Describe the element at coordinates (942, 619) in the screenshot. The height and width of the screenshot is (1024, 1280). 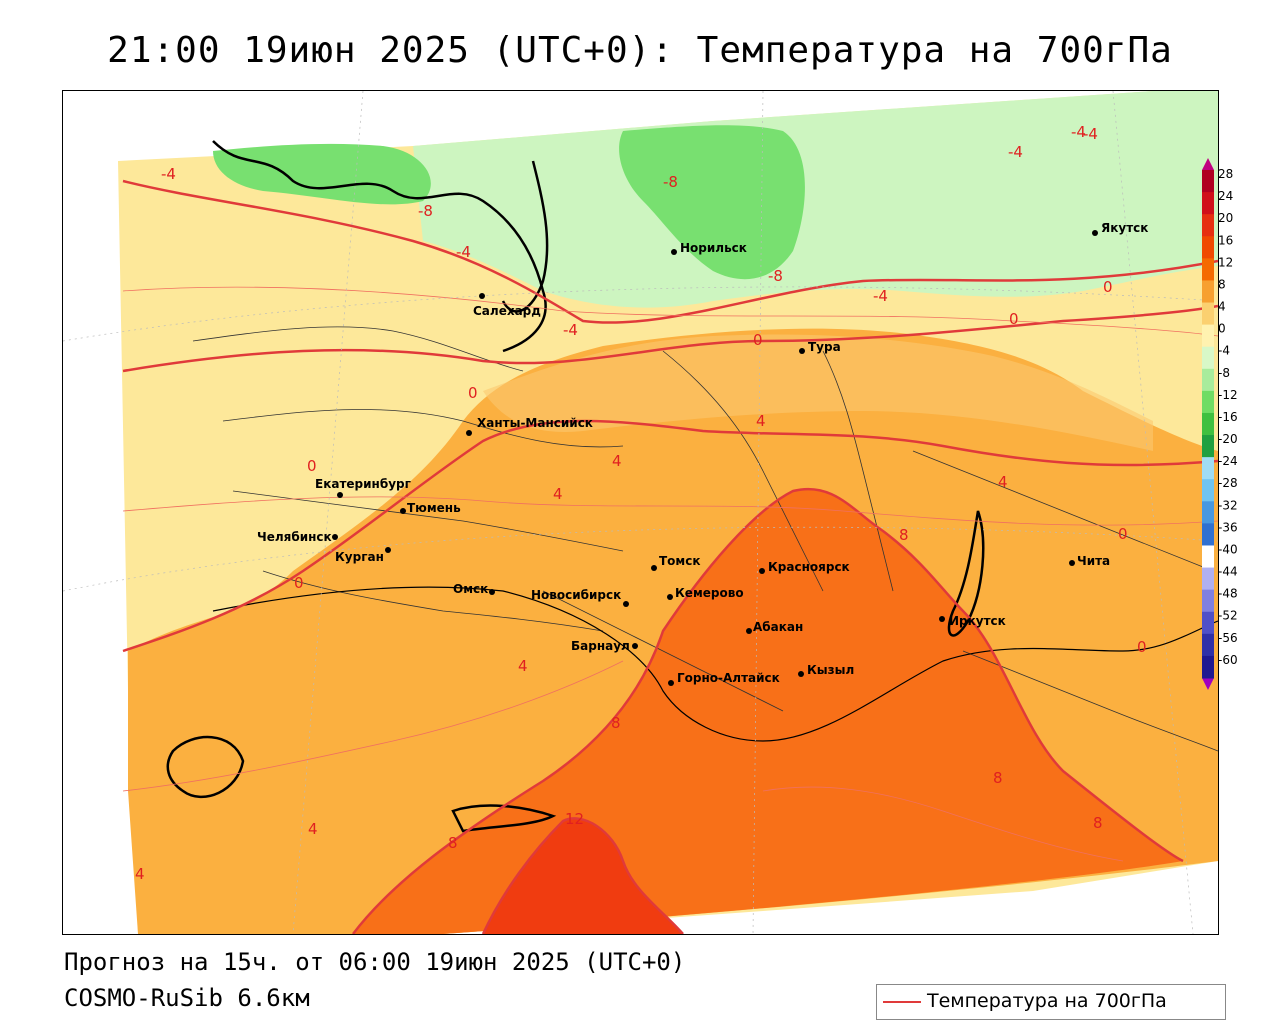
I see `city-dot-irkutsk` at that location.